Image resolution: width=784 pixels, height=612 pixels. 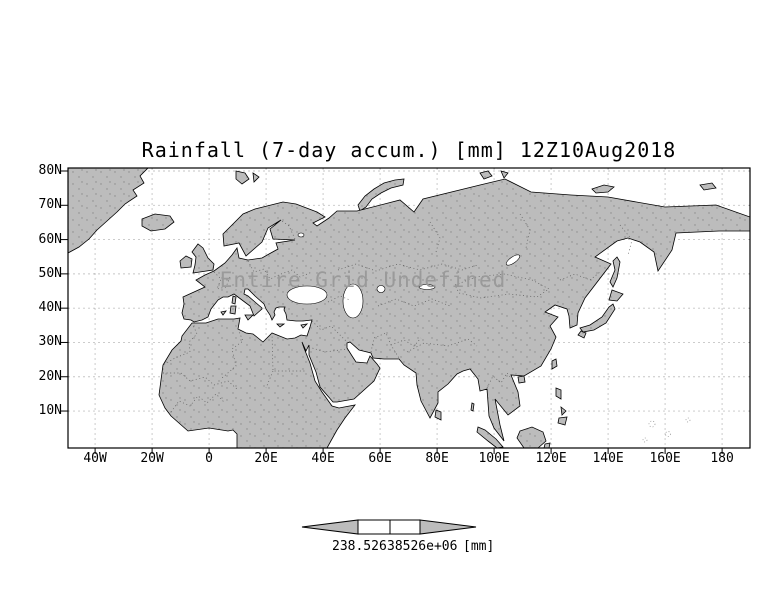 What do you see at coordinates (513, 260) in the screenshot?
I see `lake-baikal` at bounding box center [513, 260].